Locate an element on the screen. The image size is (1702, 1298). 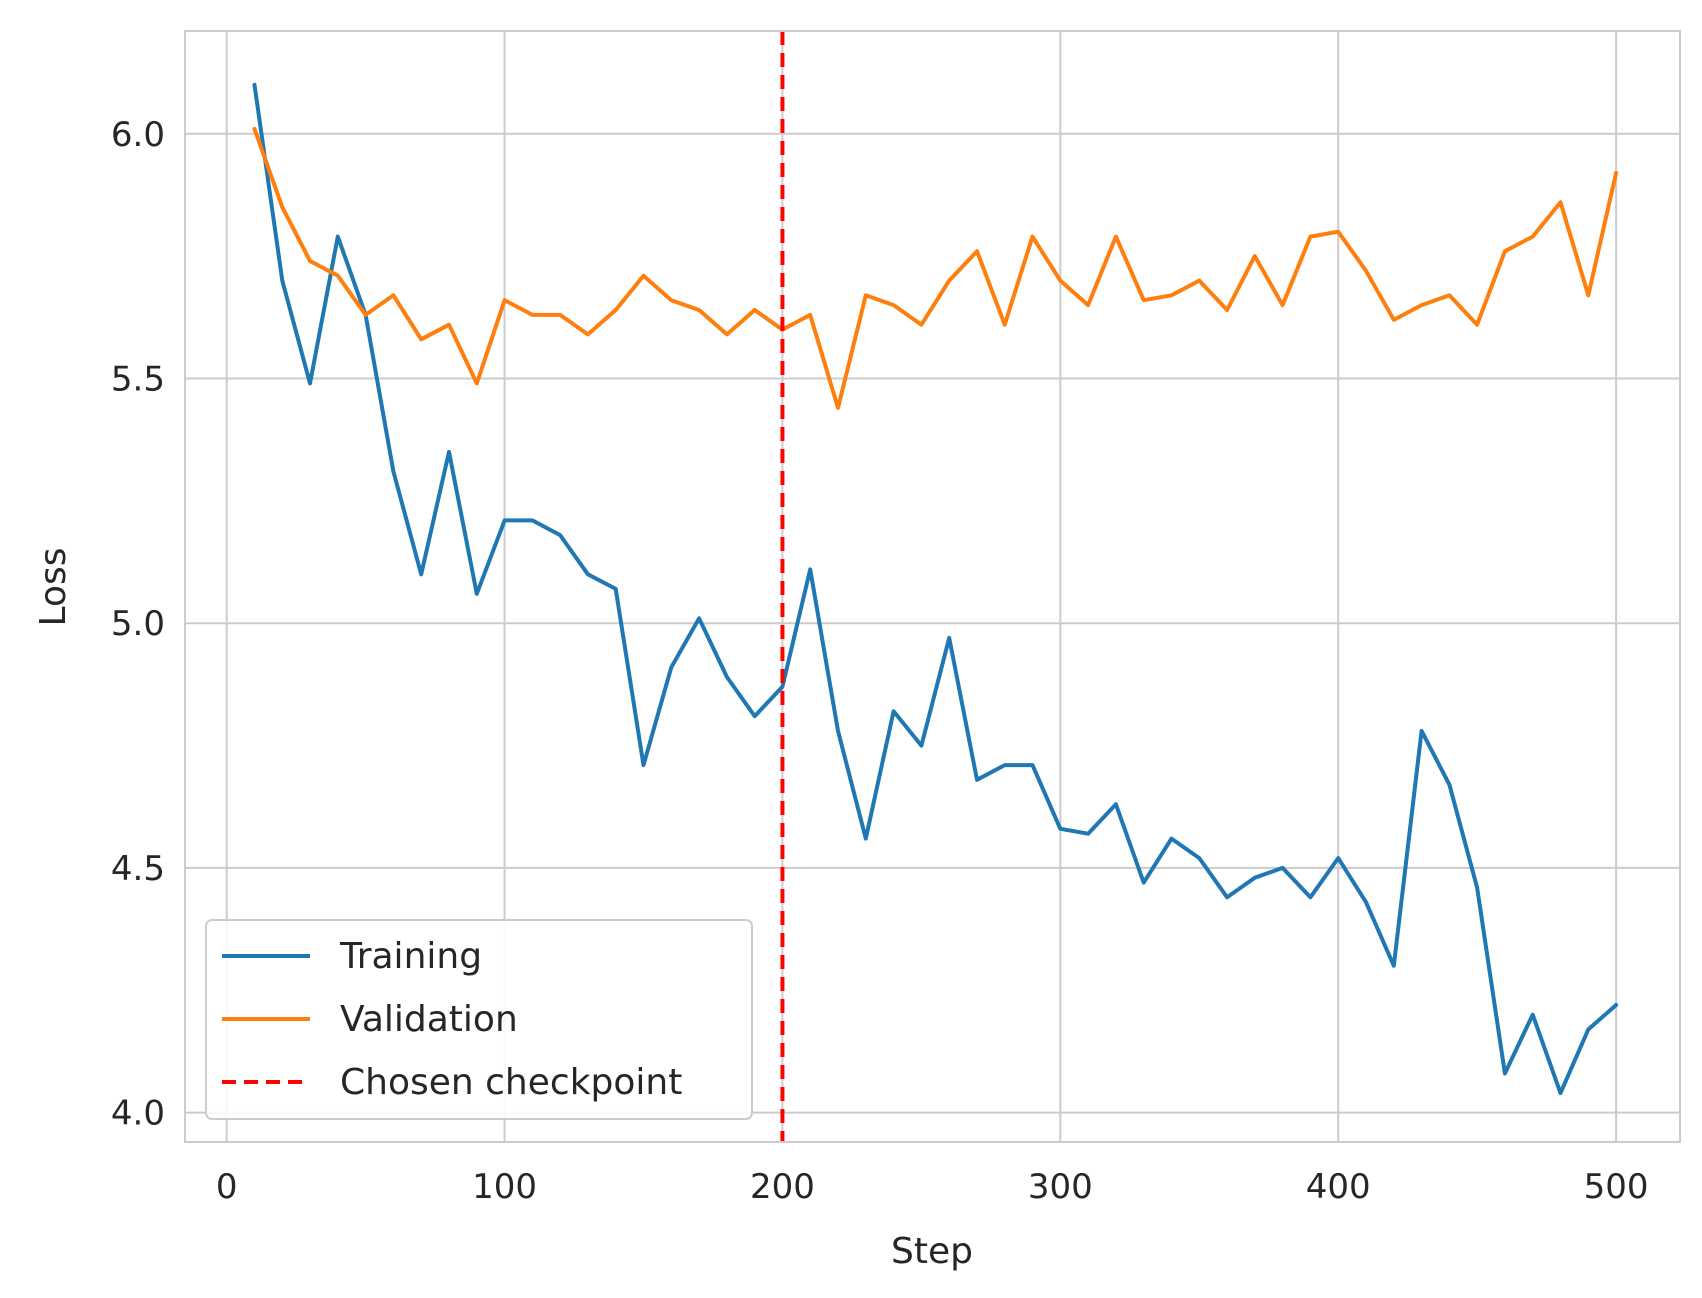
x-tick-label: 0 is located at coordinates (227, 1187).